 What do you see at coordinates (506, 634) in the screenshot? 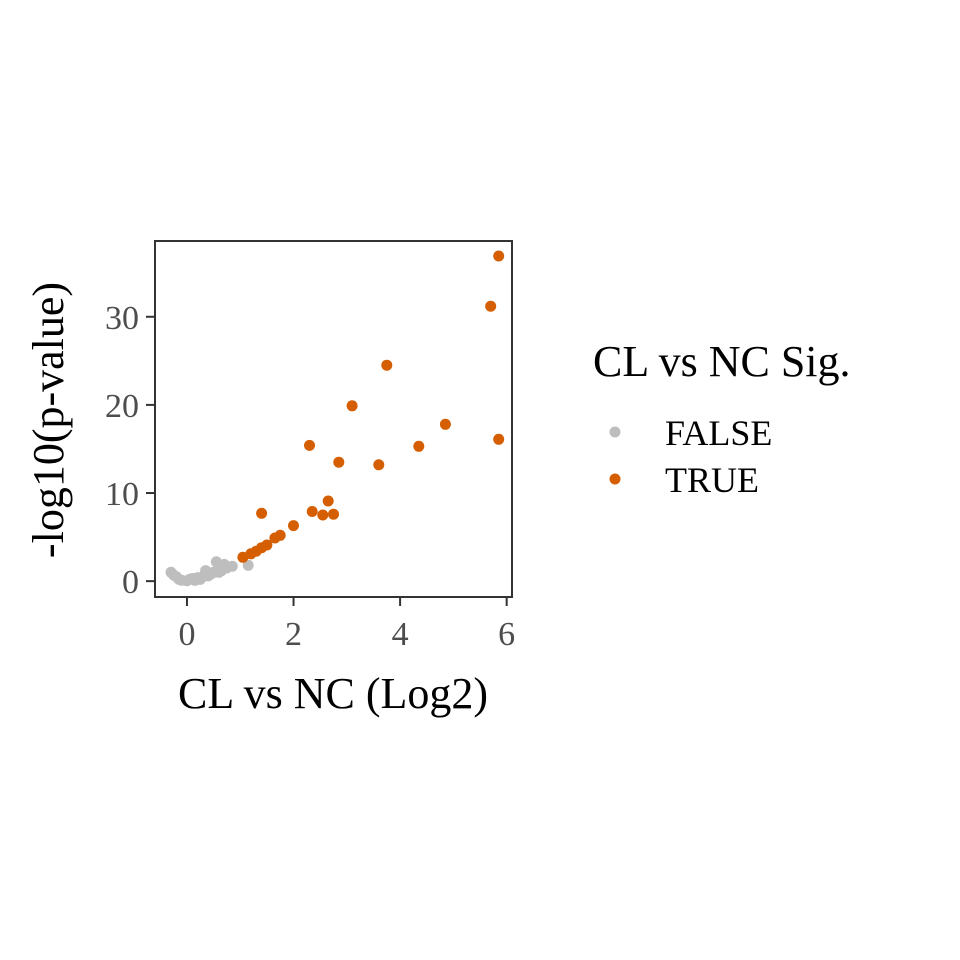
I see `x-tick-label-3: 6` at bounding box center [506, 634].